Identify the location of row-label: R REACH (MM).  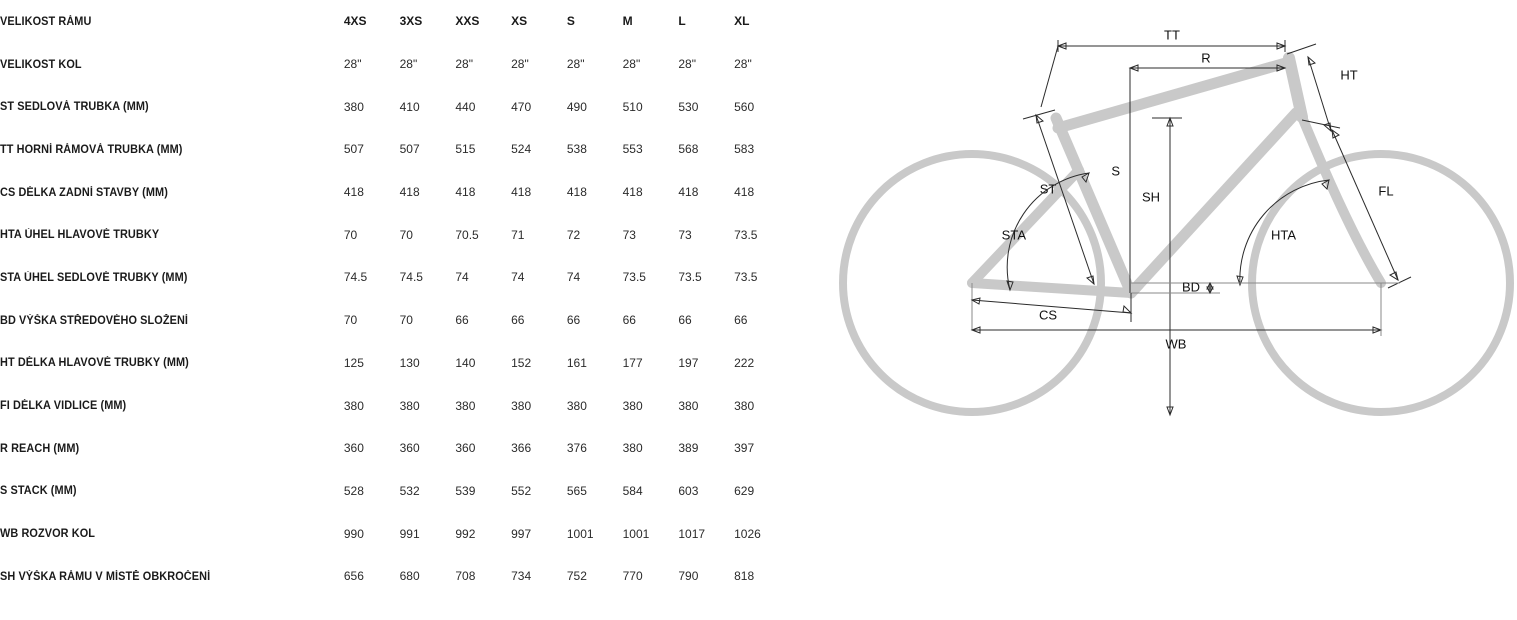
(40, 448).